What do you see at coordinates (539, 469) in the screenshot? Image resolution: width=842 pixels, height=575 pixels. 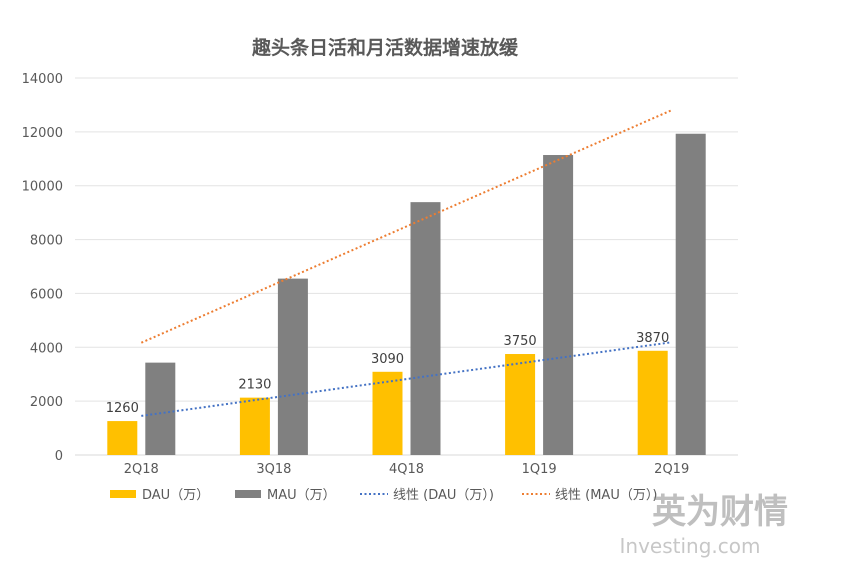 I see `x-tick-label: 1Q19` at bounding box center [539, 469].